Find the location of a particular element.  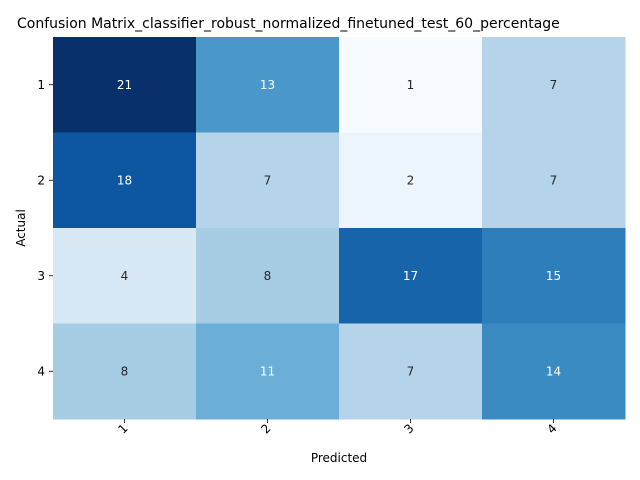

heatmap-cell-r2-c3 is located at coordinates (411, 180).